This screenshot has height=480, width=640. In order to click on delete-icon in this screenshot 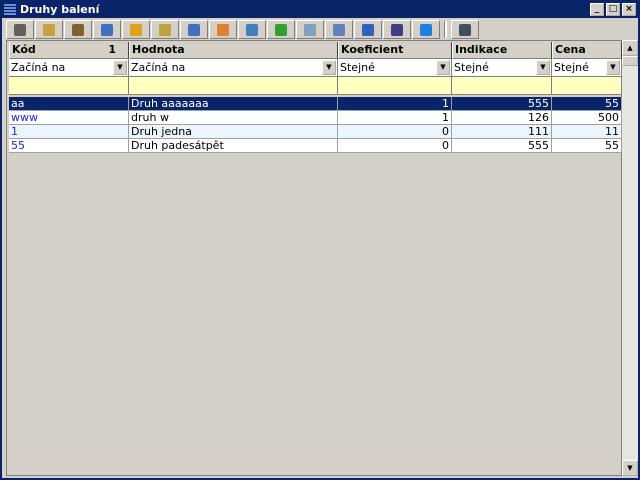, I will do `click(165, 29)`.